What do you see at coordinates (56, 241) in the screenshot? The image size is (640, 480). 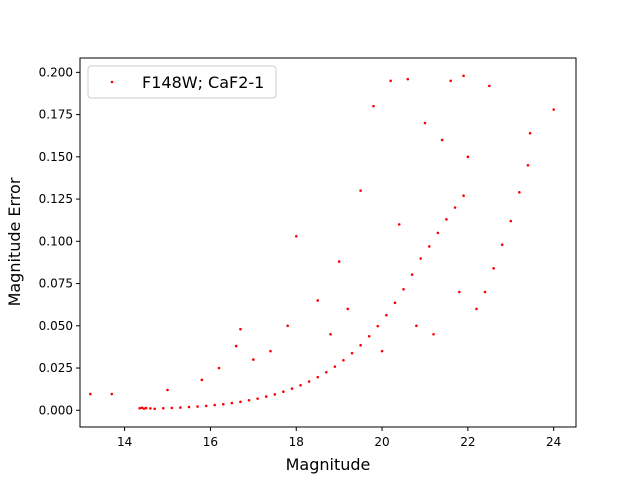 I see `y-tick-label: 0.100` at bounding box center [56, 241].